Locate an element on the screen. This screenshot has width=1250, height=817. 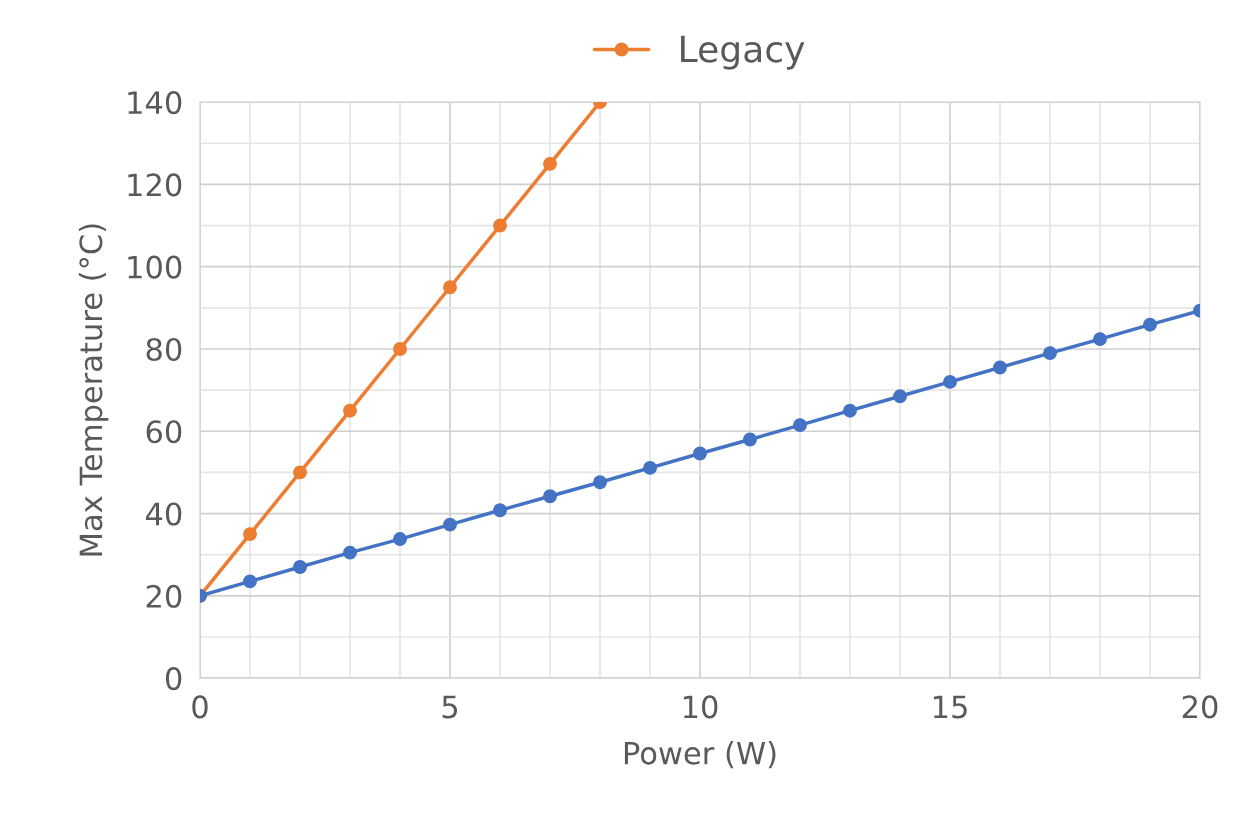
y-tick-label: 40 is located at coordinates (163, 514).